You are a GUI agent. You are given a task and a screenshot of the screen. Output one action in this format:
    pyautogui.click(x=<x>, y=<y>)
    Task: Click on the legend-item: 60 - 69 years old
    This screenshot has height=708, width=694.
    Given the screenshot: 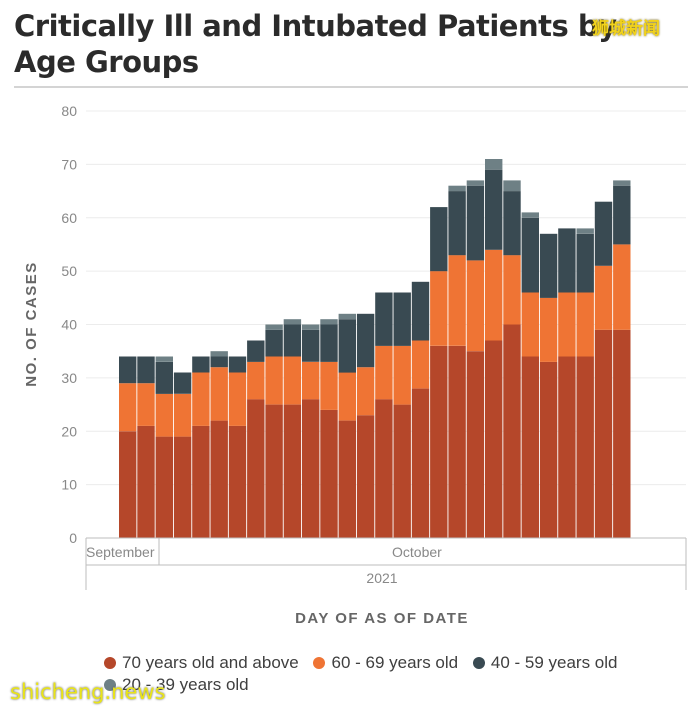 What is the action you would take?
    pyautogui.click(x=385, y=663)
    